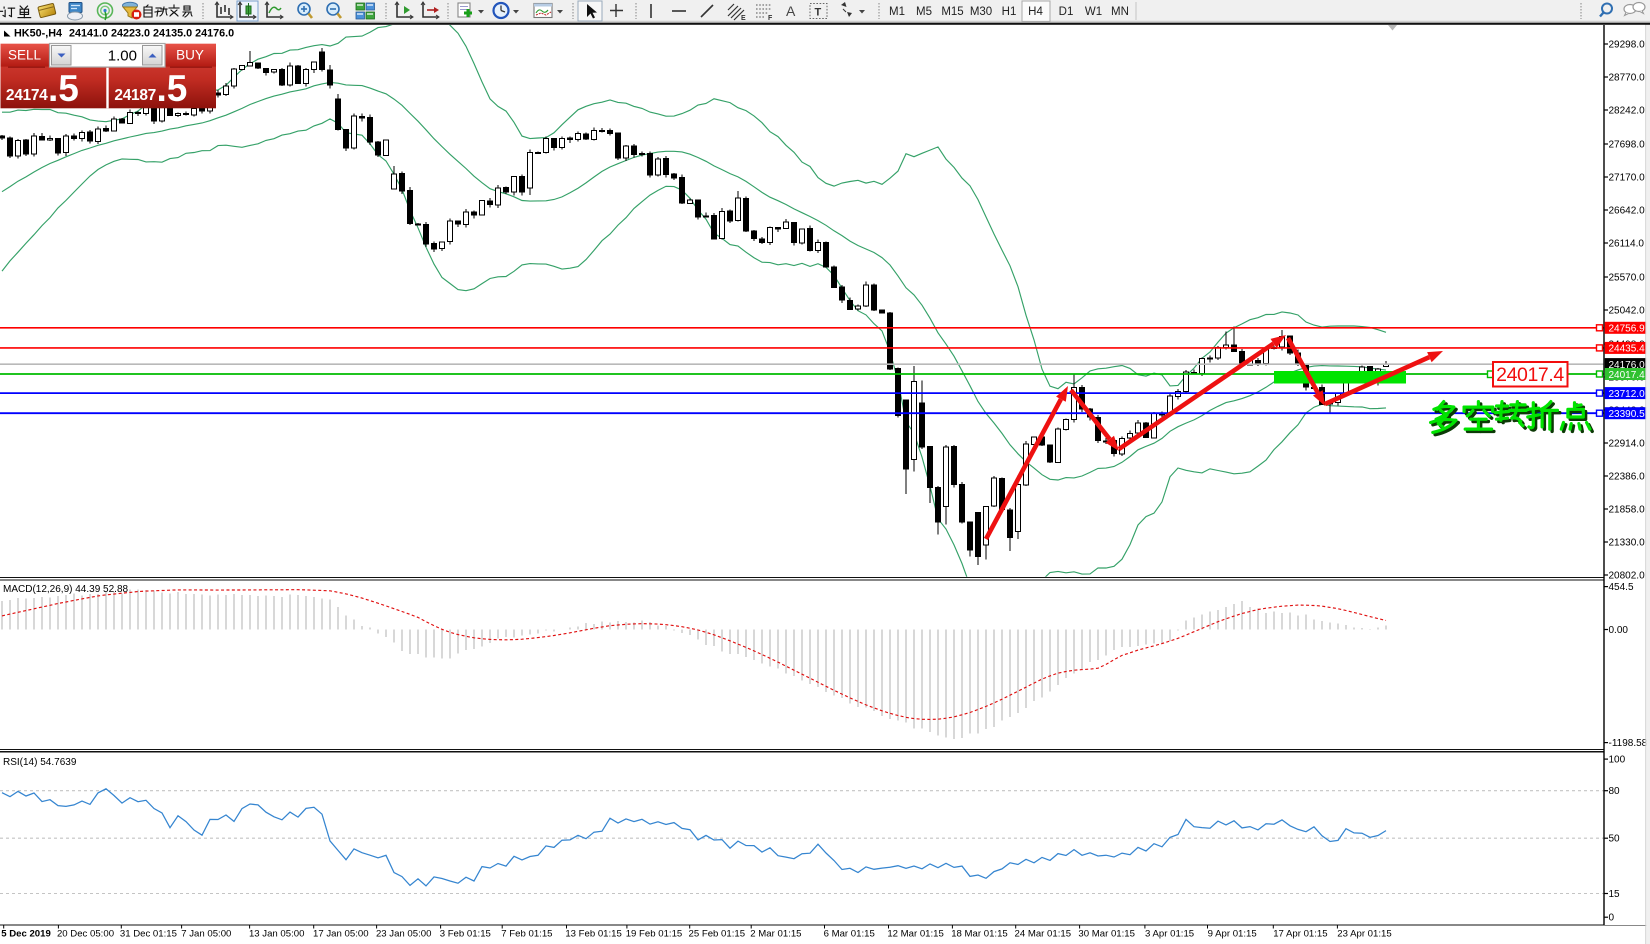 This screenshot has height=944, width=1650. I want to click on svg-text: H1, so click(1009, 12).